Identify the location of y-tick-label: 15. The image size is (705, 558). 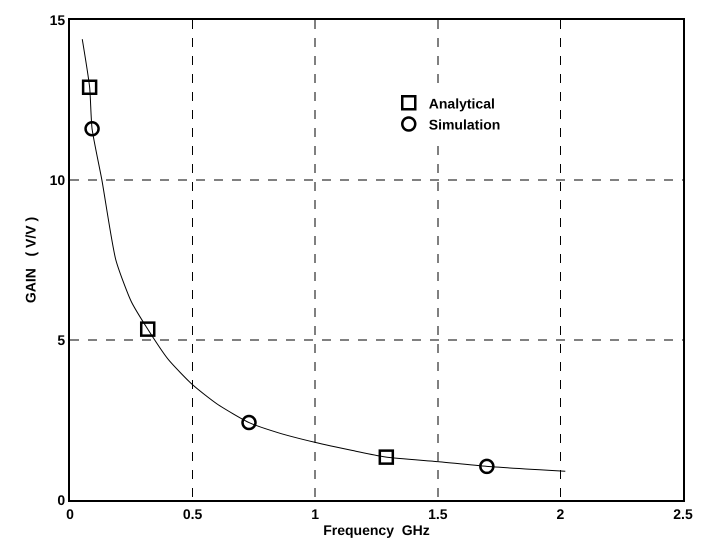
(58, 20).